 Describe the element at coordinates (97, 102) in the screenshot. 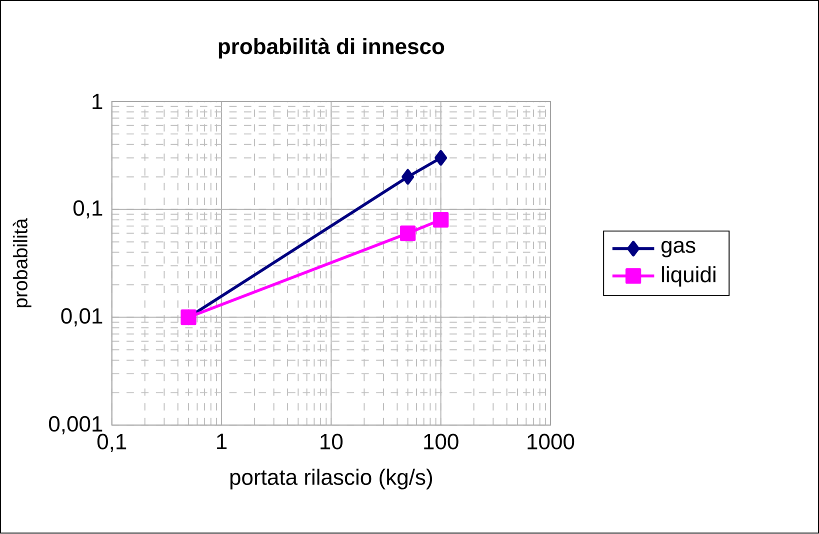

I see `y-tick-label: 1` at that location.